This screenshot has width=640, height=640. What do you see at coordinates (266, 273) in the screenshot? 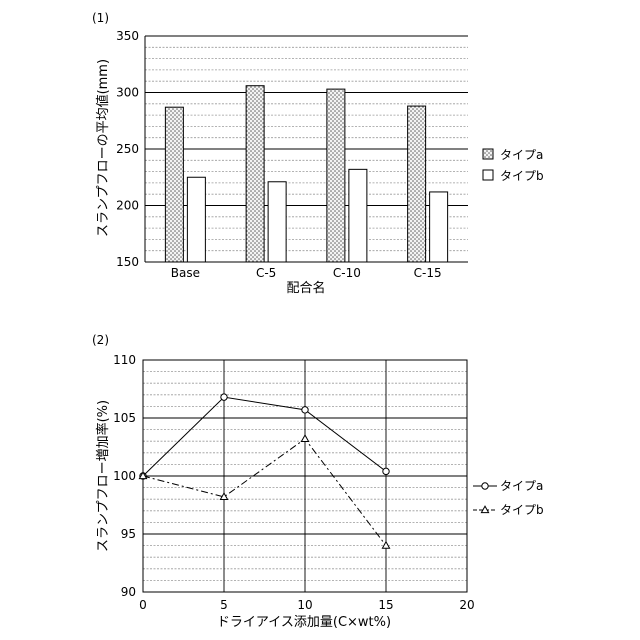
I see `x-tick-label: C-5` at bounding box center [266, 273].